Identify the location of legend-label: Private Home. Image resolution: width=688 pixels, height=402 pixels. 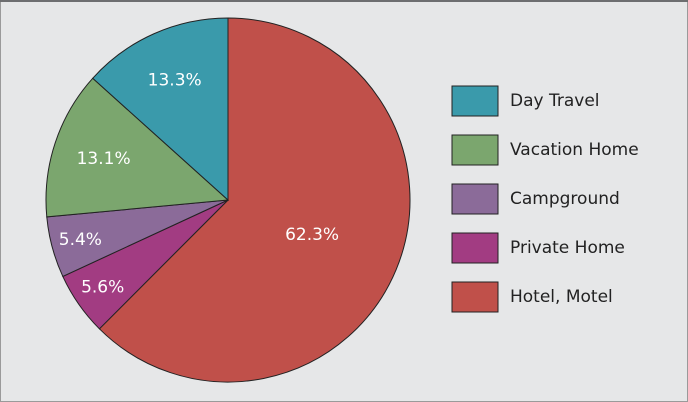
(567, 248).